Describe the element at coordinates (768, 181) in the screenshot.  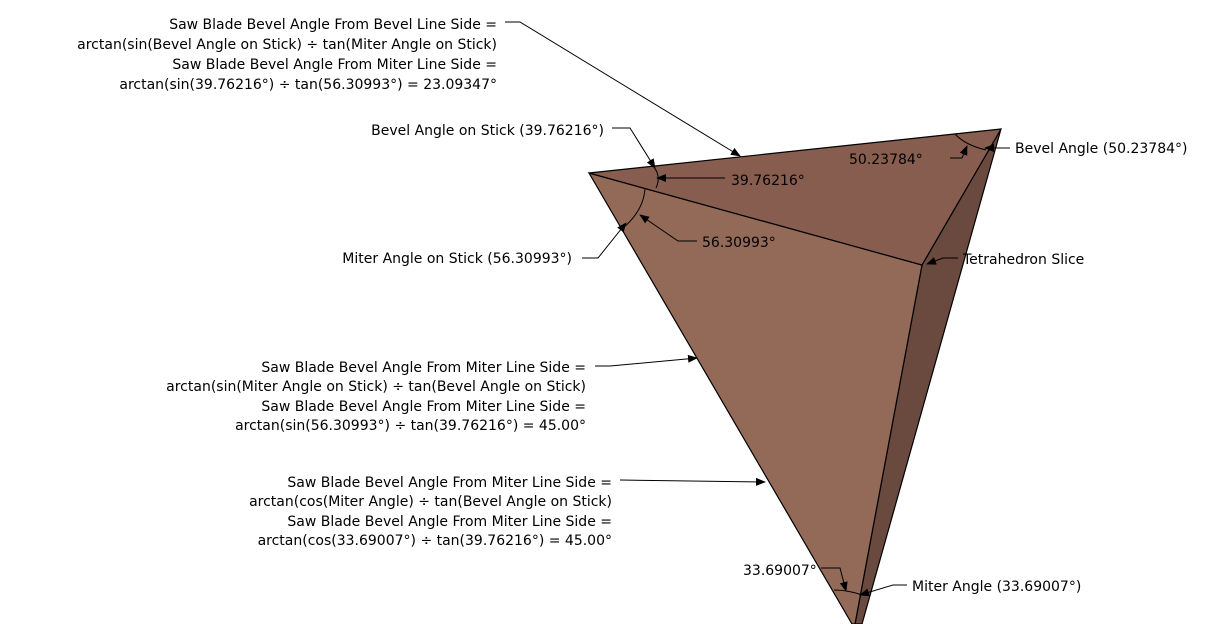
I see `bevel-on-stick-value: 39.76216°` at that location.